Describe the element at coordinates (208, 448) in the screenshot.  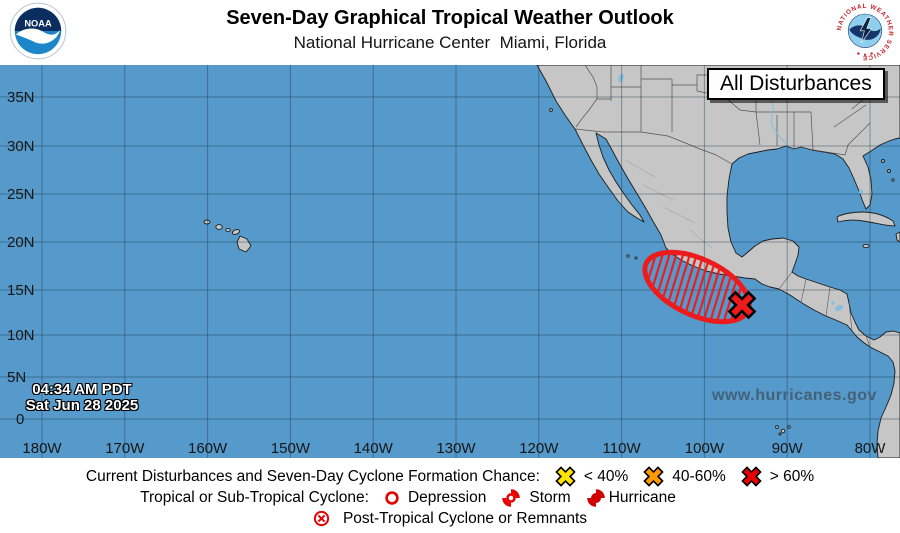
I see `lon-label: 160W` at that location.